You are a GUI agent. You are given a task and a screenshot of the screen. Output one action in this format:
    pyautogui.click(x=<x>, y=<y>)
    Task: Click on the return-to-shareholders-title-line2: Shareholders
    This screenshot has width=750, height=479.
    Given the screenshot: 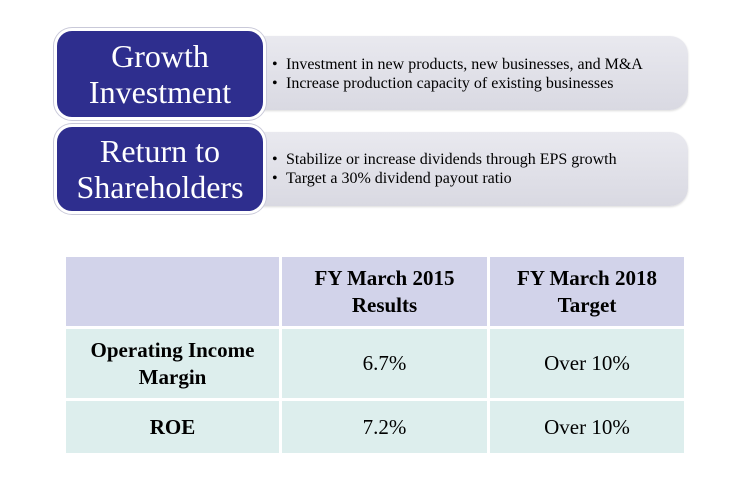 What is the action you would take?
    pyautogui.click(x=160, y=187)
    